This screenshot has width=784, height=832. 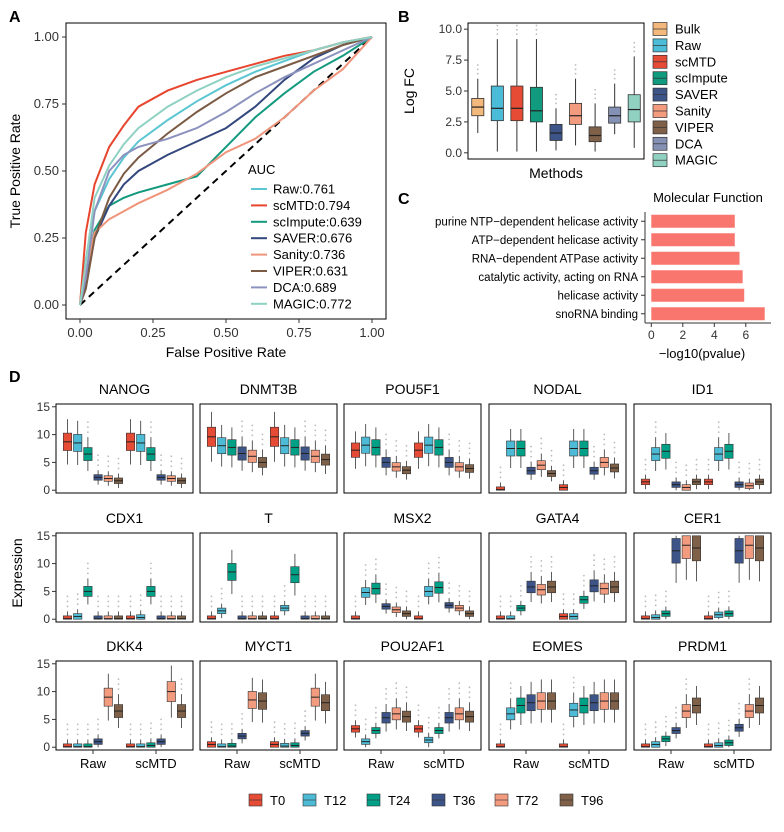 I want to click on gene-title-cer1: CER1, so click(x=703, y=518).